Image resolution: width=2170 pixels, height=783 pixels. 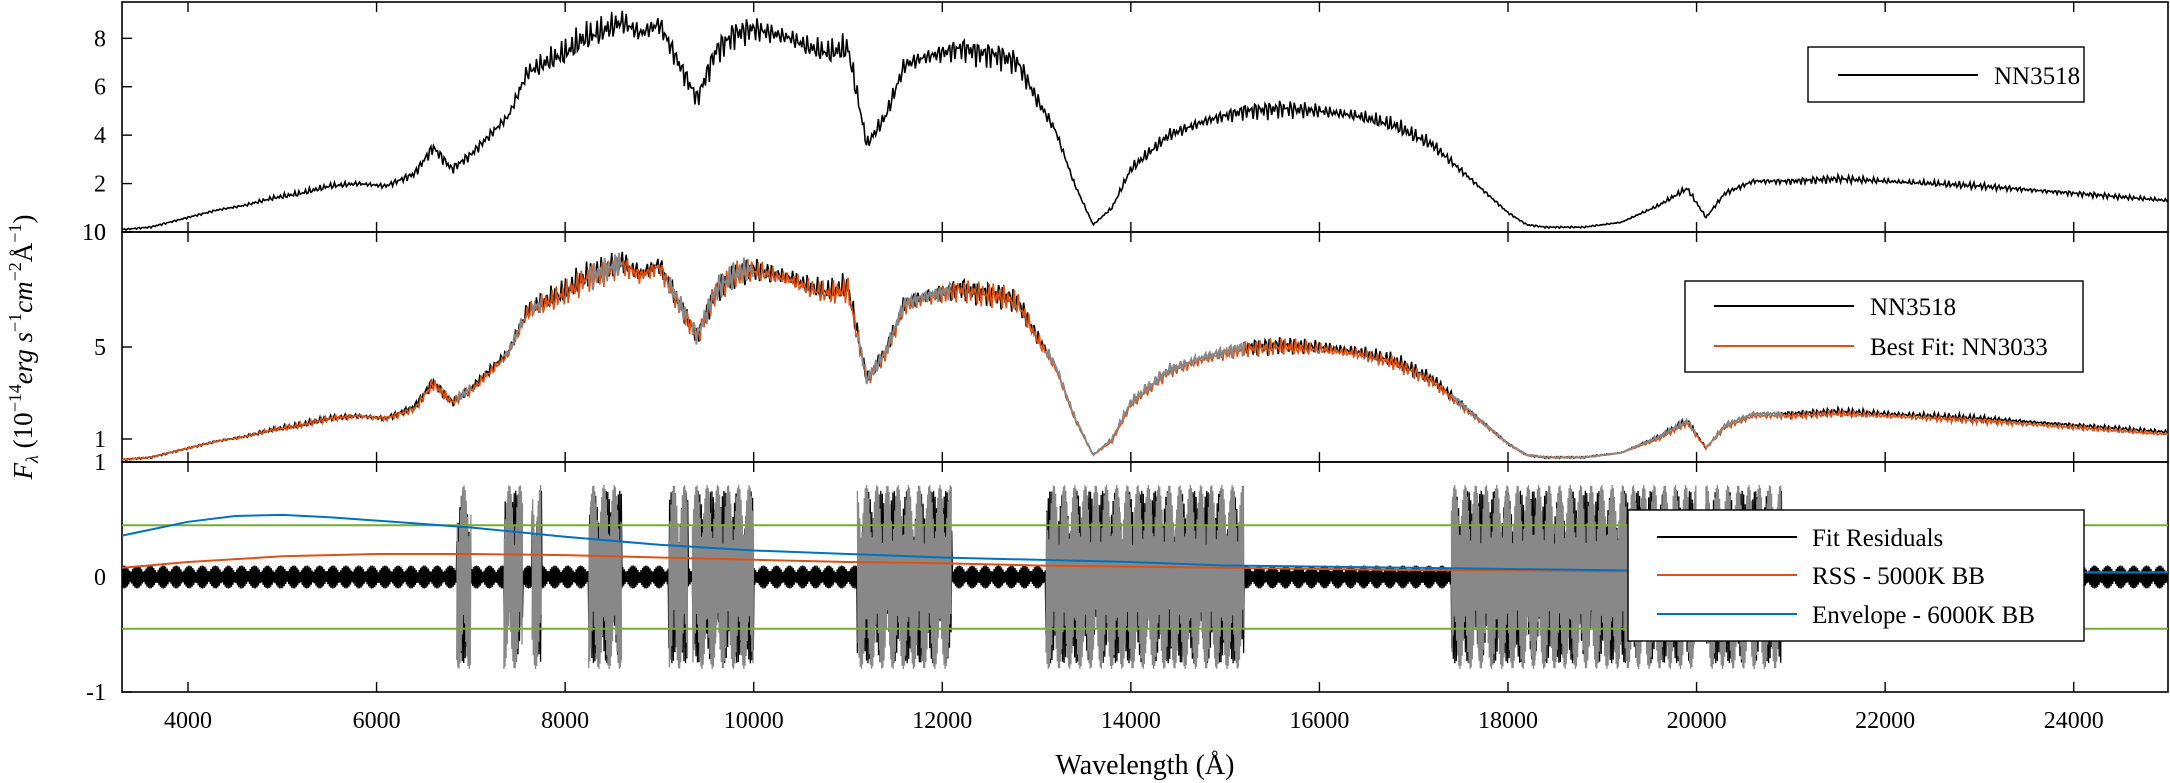 What do you see at coordinates (100, 136) in the screenshot?
I see `y-tick-label: 4` at bounding box center [100, 136].